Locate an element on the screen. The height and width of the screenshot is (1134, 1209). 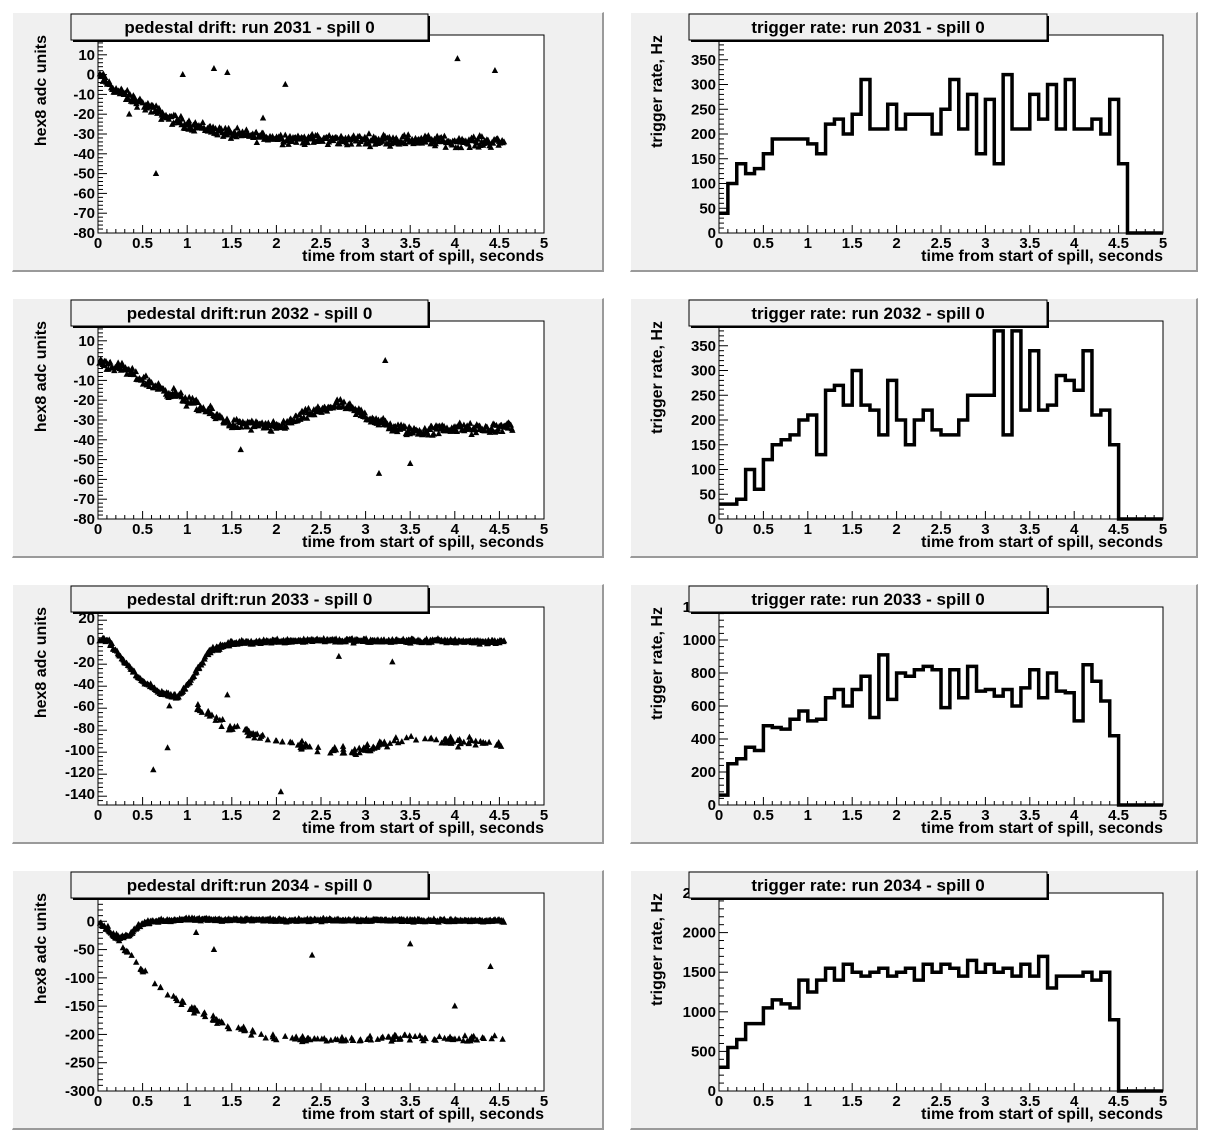
x-tick-label: 1 is located at coordinates (187, 1101).